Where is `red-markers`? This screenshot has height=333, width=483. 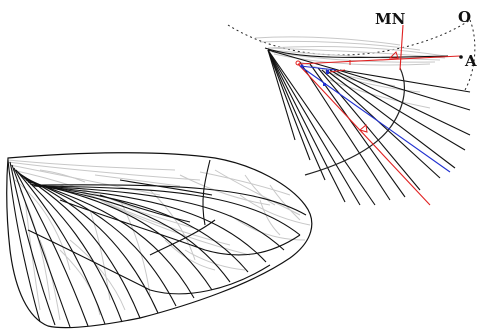 red-markers is located at coordinates (347, 92).